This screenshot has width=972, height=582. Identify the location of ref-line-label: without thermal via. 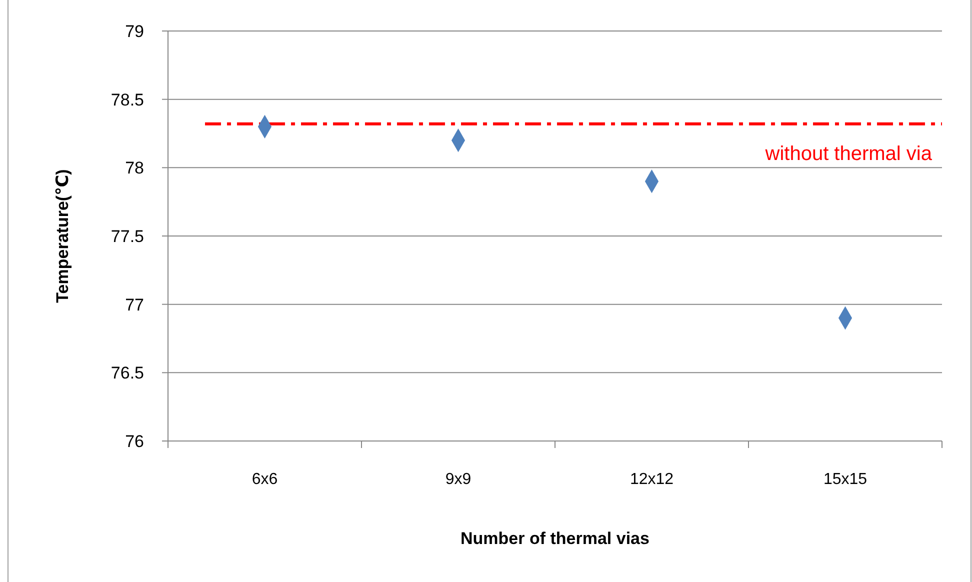
(848, 153).